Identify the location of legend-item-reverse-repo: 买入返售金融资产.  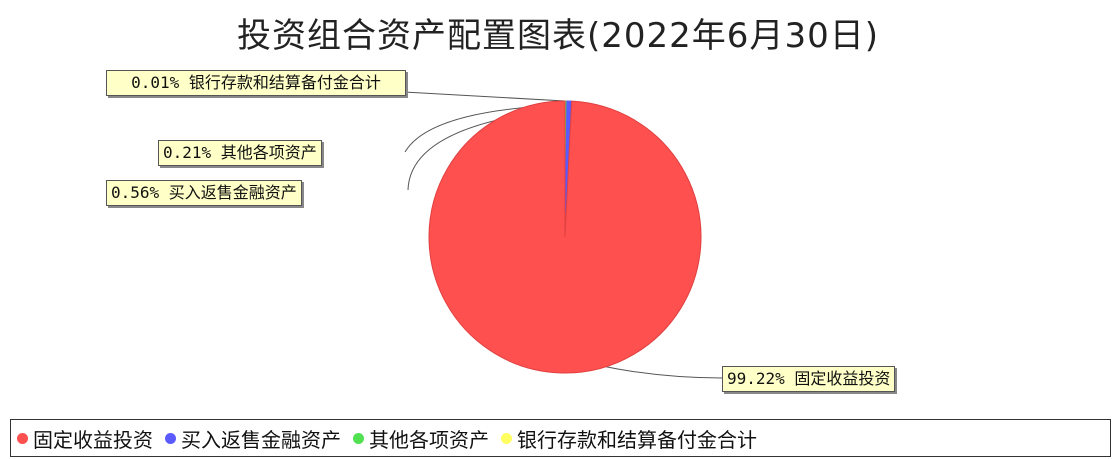
(253, 438).